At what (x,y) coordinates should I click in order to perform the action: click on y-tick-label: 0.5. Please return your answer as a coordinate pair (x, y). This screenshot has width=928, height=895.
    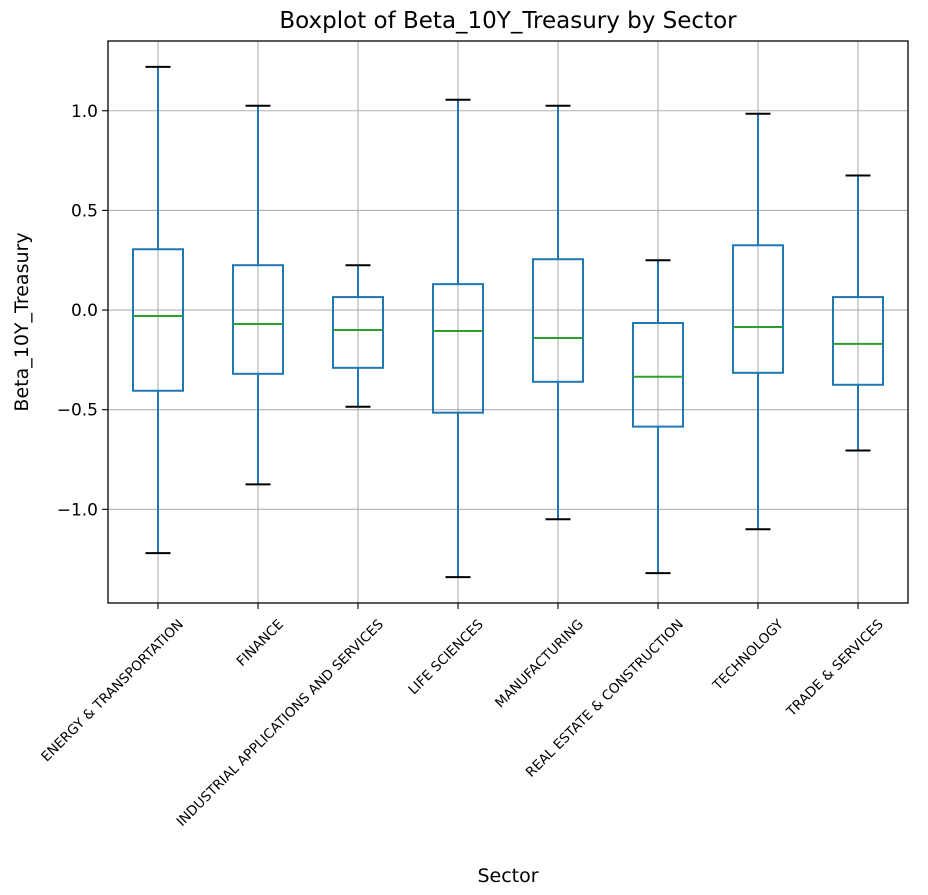
    Looking at the image, I should click on (84, 211).